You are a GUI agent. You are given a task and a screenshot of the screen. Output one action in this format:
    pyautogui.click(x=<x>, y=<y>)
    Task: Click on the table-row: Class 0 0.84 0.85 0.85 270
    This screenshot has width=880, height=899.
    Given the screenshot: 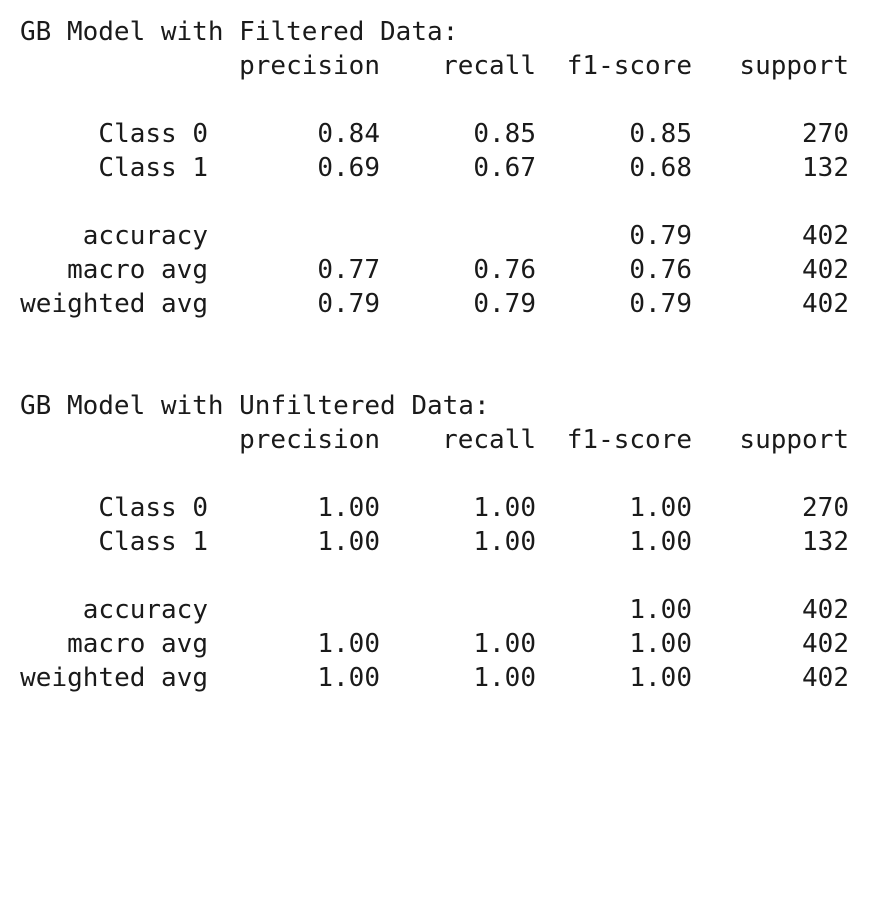 What is the action you would take?
    pyautogui.click(x=440, y=134)
    